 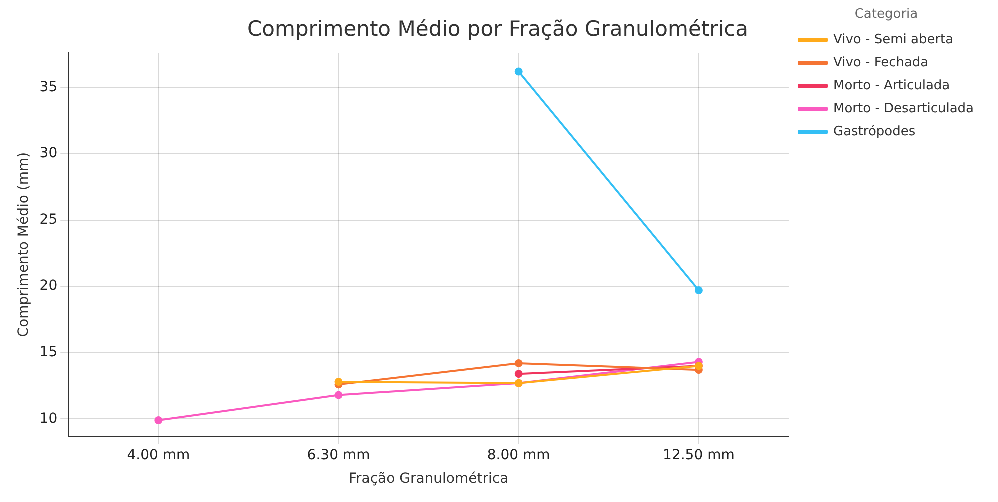 I want to click on x-tick-label: 12.50 mm, so click(x=699, y=455).